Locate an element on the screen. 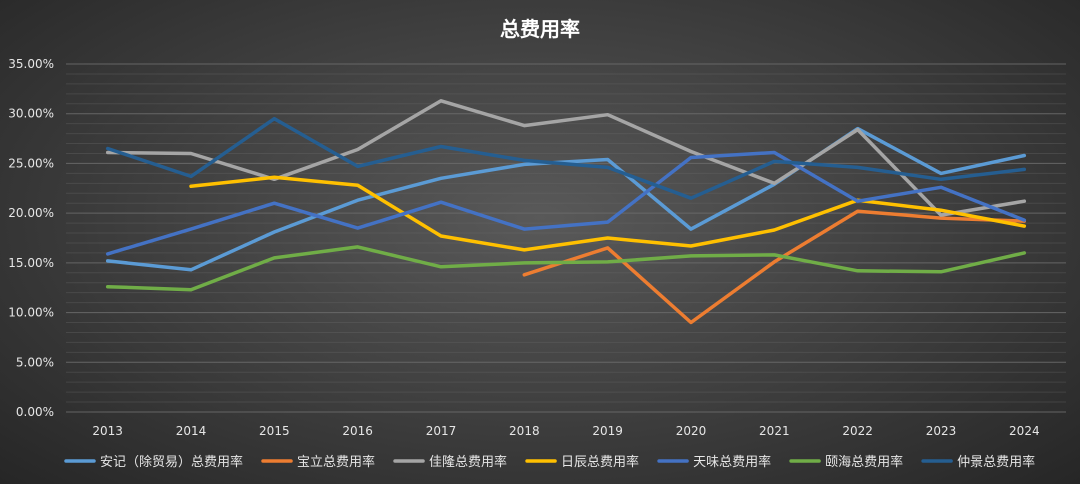  y-tick-label: 35.00% is located at coordinates (31, 64).